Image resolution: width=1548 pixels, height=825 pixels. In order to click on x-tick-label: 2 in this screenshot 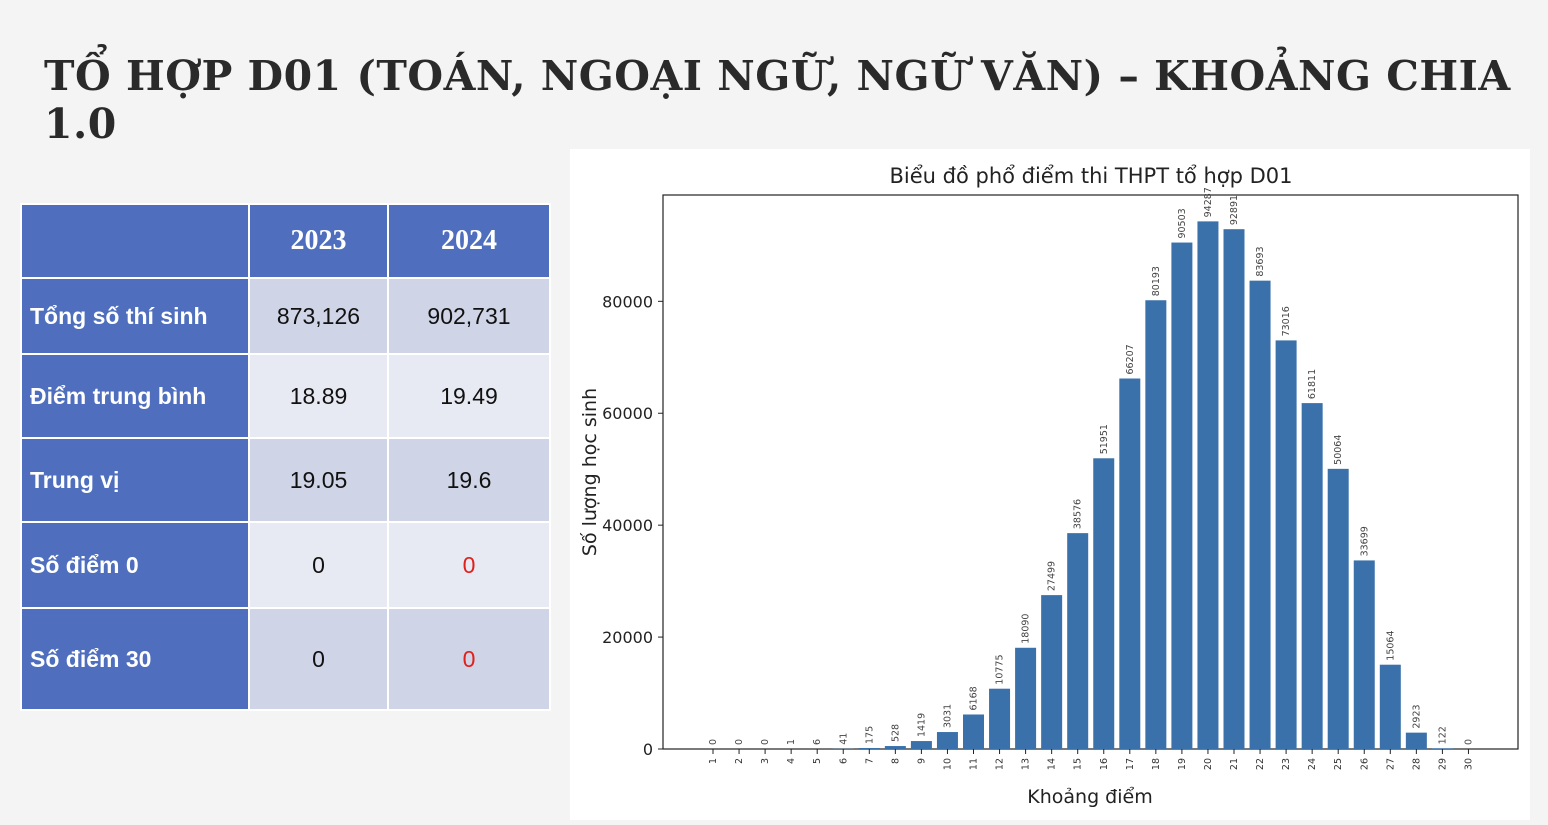, I will do `click(739, 761)`.